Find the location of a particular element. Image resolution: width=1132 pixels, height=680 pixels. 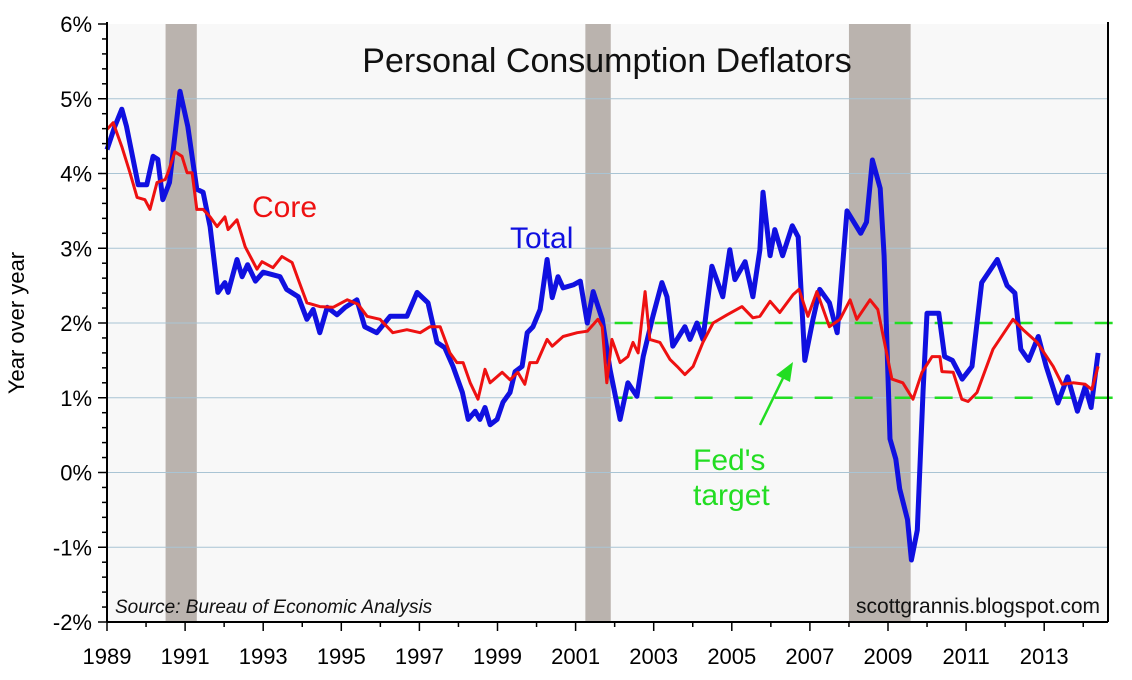

fed-target-band is located at coordinates (870, 360).